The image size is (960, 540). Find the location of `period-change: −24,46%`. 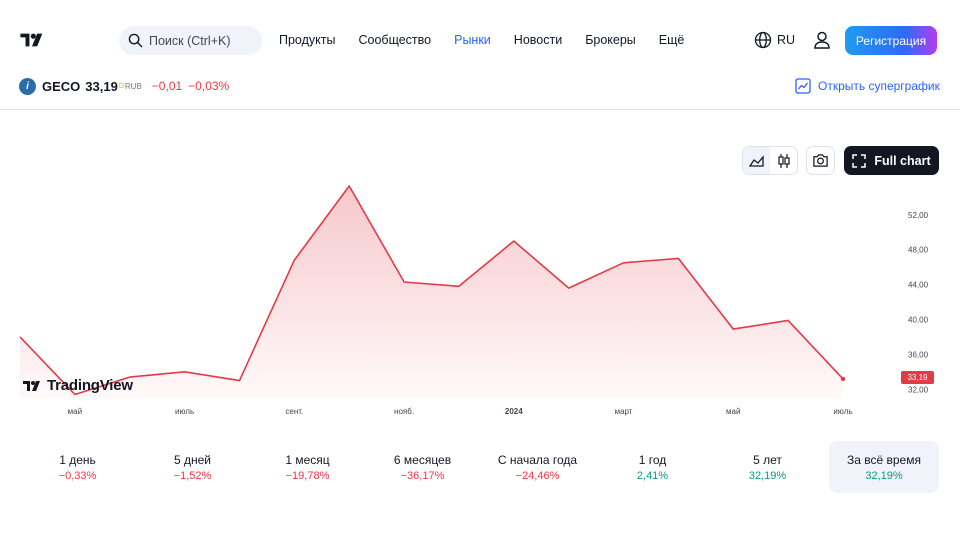

period-change: −24,46% is located at coordinates (537, 475).